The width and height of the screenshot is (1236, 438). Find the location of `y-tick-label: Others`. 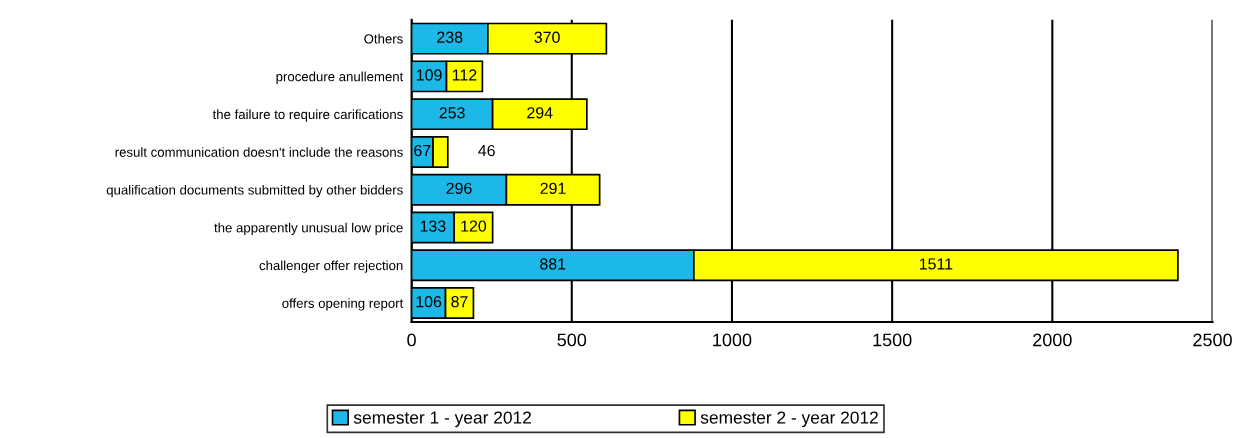

y-tick-label: Others is located at coordinates (383, 38).